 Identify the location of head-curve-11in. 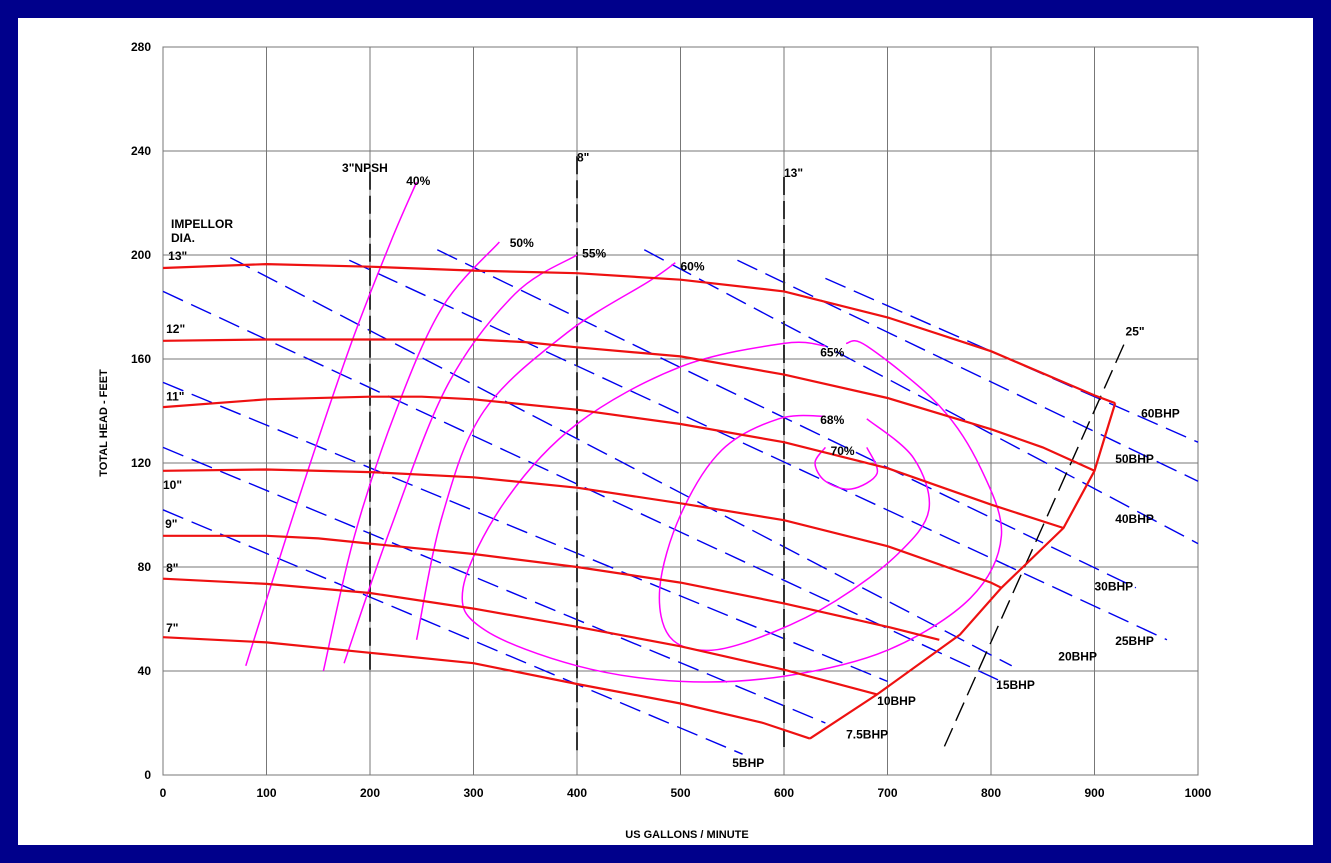
(613, 462).